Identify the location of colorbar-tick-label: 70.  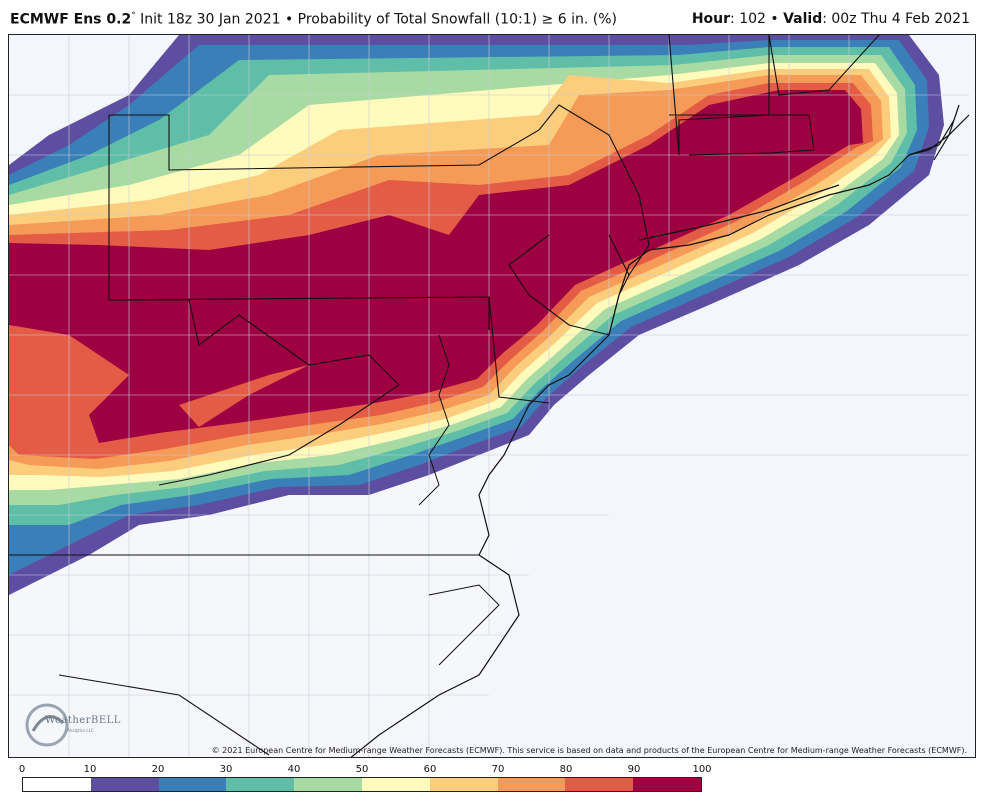
(498, 769).